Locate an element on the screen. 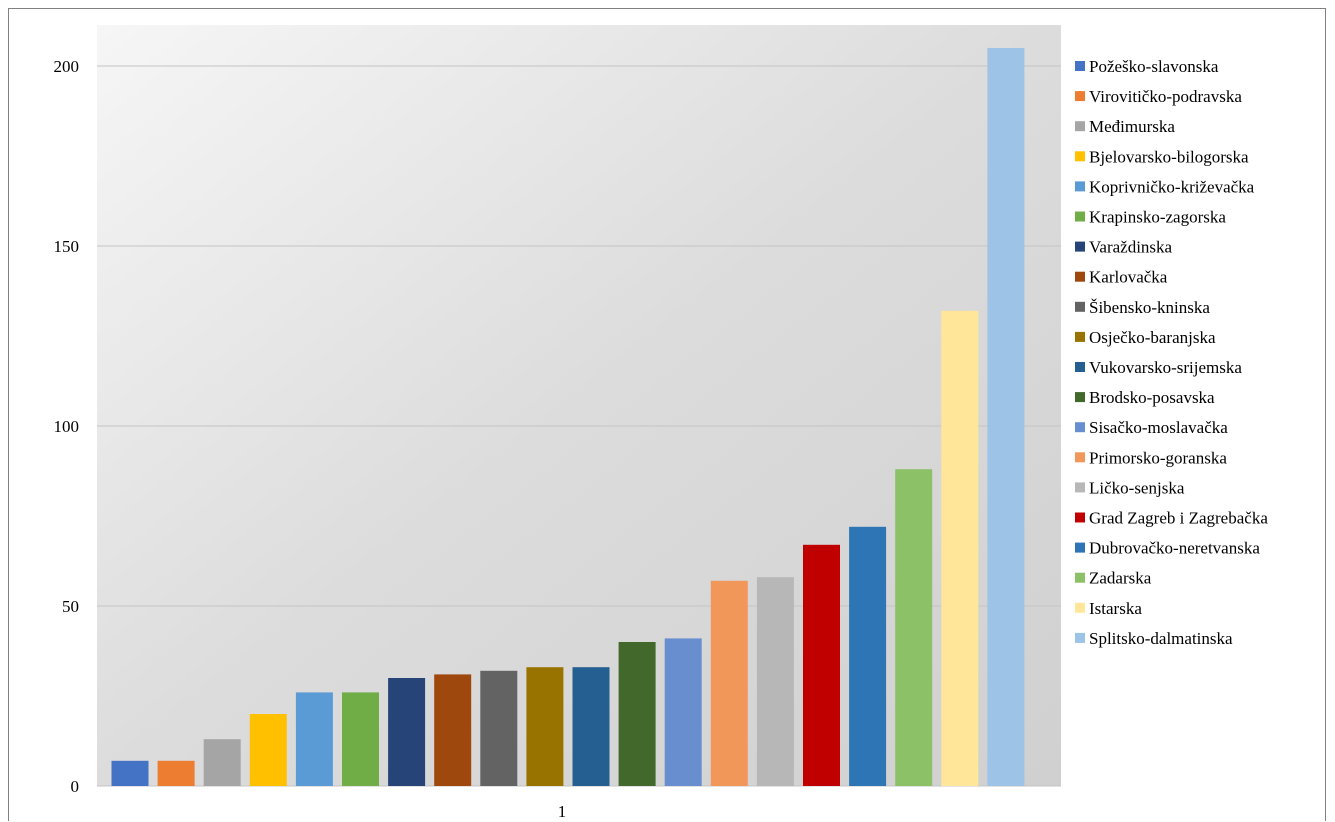  legend-label: Brodsko-posavska is located at coordinates (1152, 397).